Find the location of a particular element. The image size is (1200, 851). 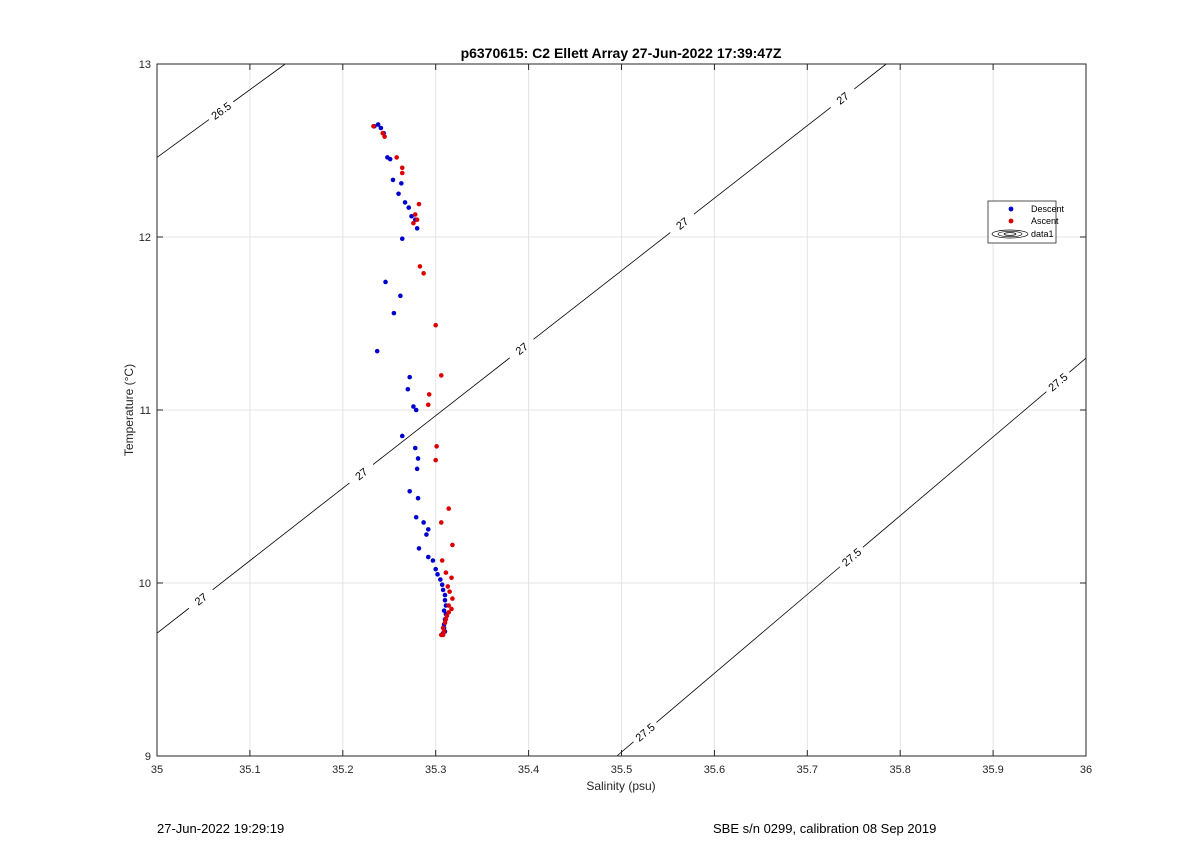

x-tick-label: 35.1 is located at coordinates (249, 770).